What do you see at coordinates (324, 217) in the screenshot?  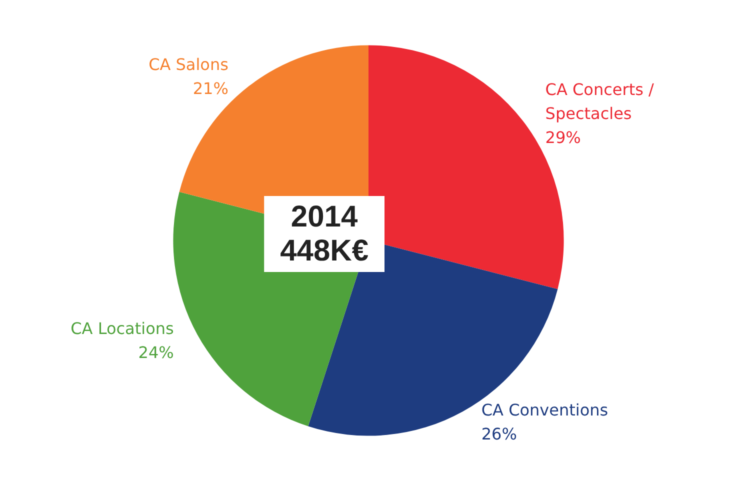 I see `text: 2014` at bounding box center [324, 217].